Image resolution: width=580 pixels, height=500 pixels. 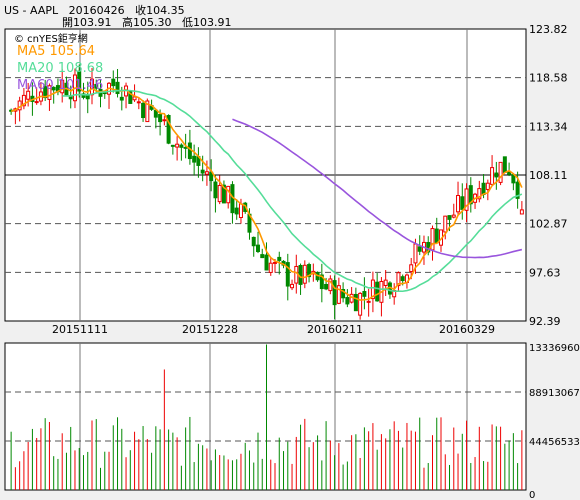 I want to click on legend-ma60: MA60 101.46, so click(x=60, y=85).